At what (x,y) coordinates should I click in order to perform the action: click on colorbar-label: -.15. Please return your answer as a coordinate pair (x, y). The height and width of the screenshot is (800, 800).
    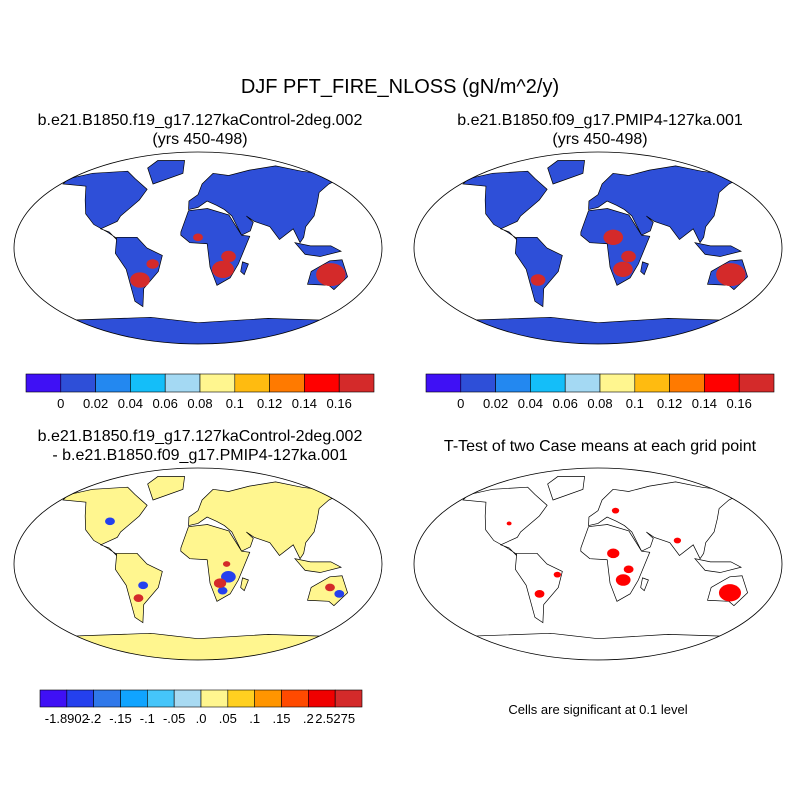
    Looking at the image, I should click on (120, 718).